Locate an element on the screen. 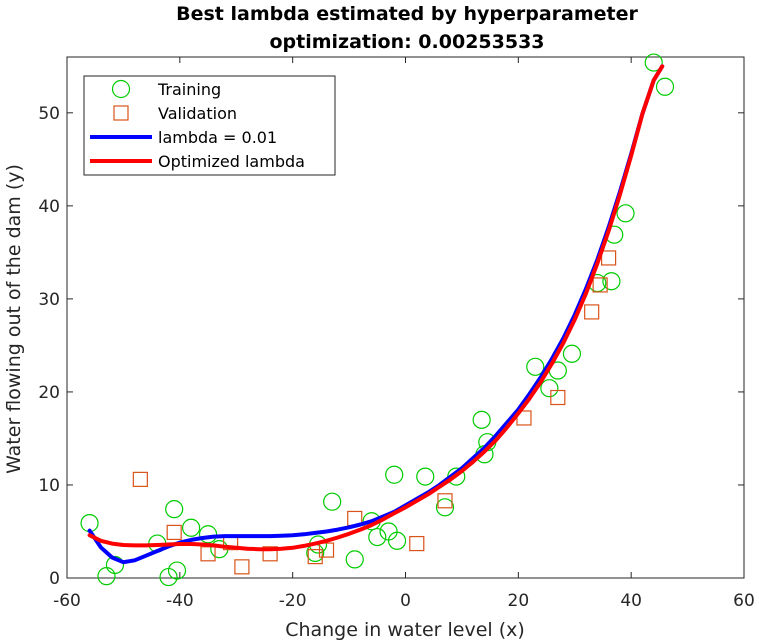 This screenshot has width=759, height=643. chart-title-line2: optimization: 0.00253533 is located at coordinates (406, 42).